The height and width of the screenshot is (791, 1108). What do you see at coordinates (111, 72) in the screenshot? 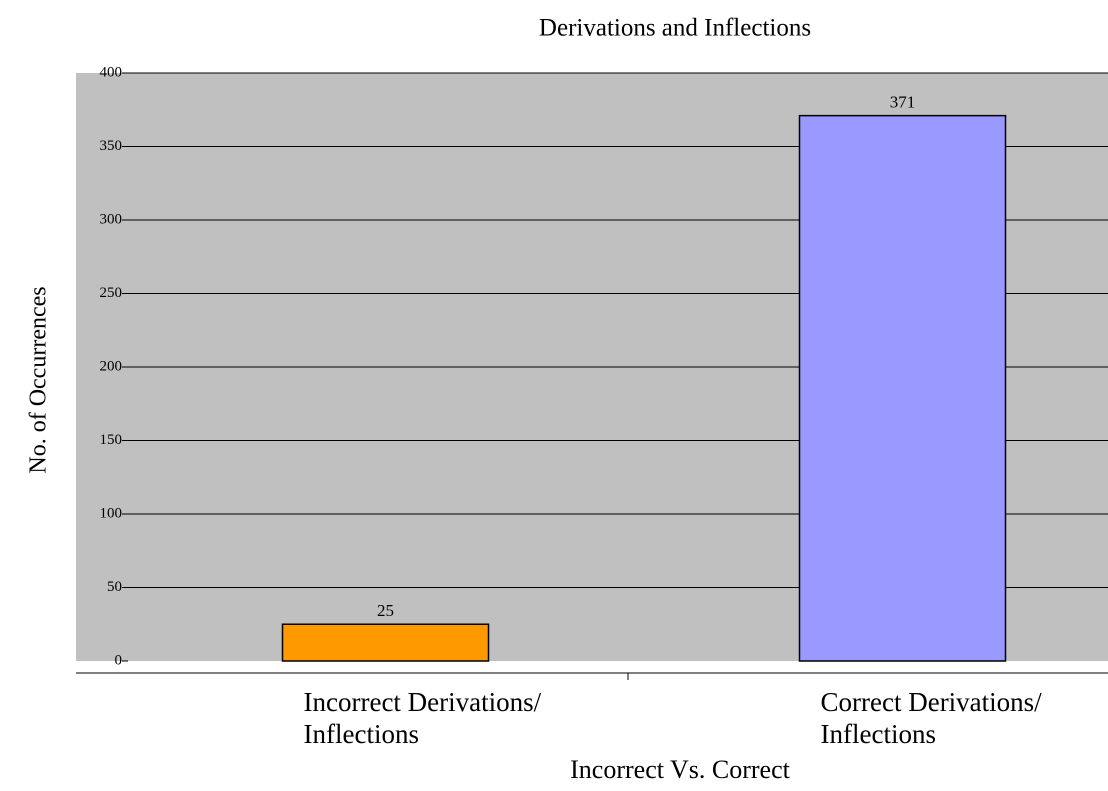
I see `y-tick-label: 400` at bounding box center [111, 72].